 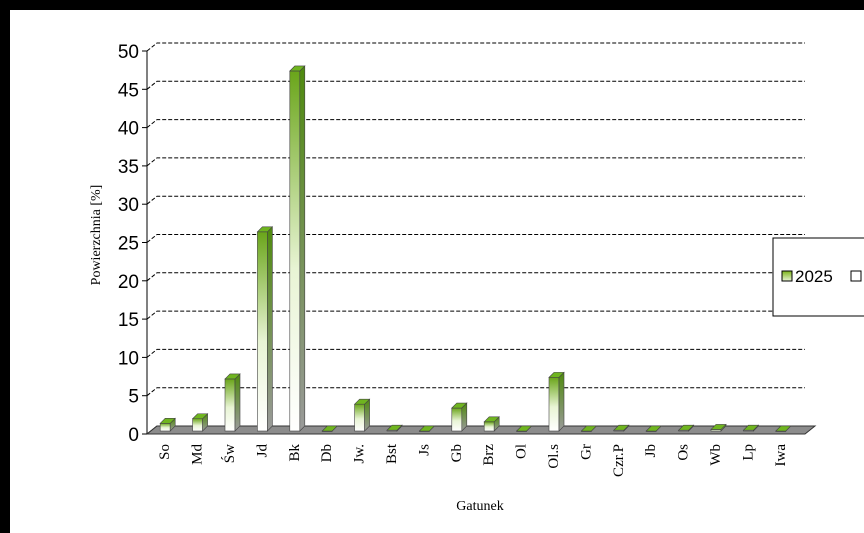 What do you see at coordinates (781, 455) in the screenshot?
I see `x-tick-label: Iwa` at bounding box center [781, 455].